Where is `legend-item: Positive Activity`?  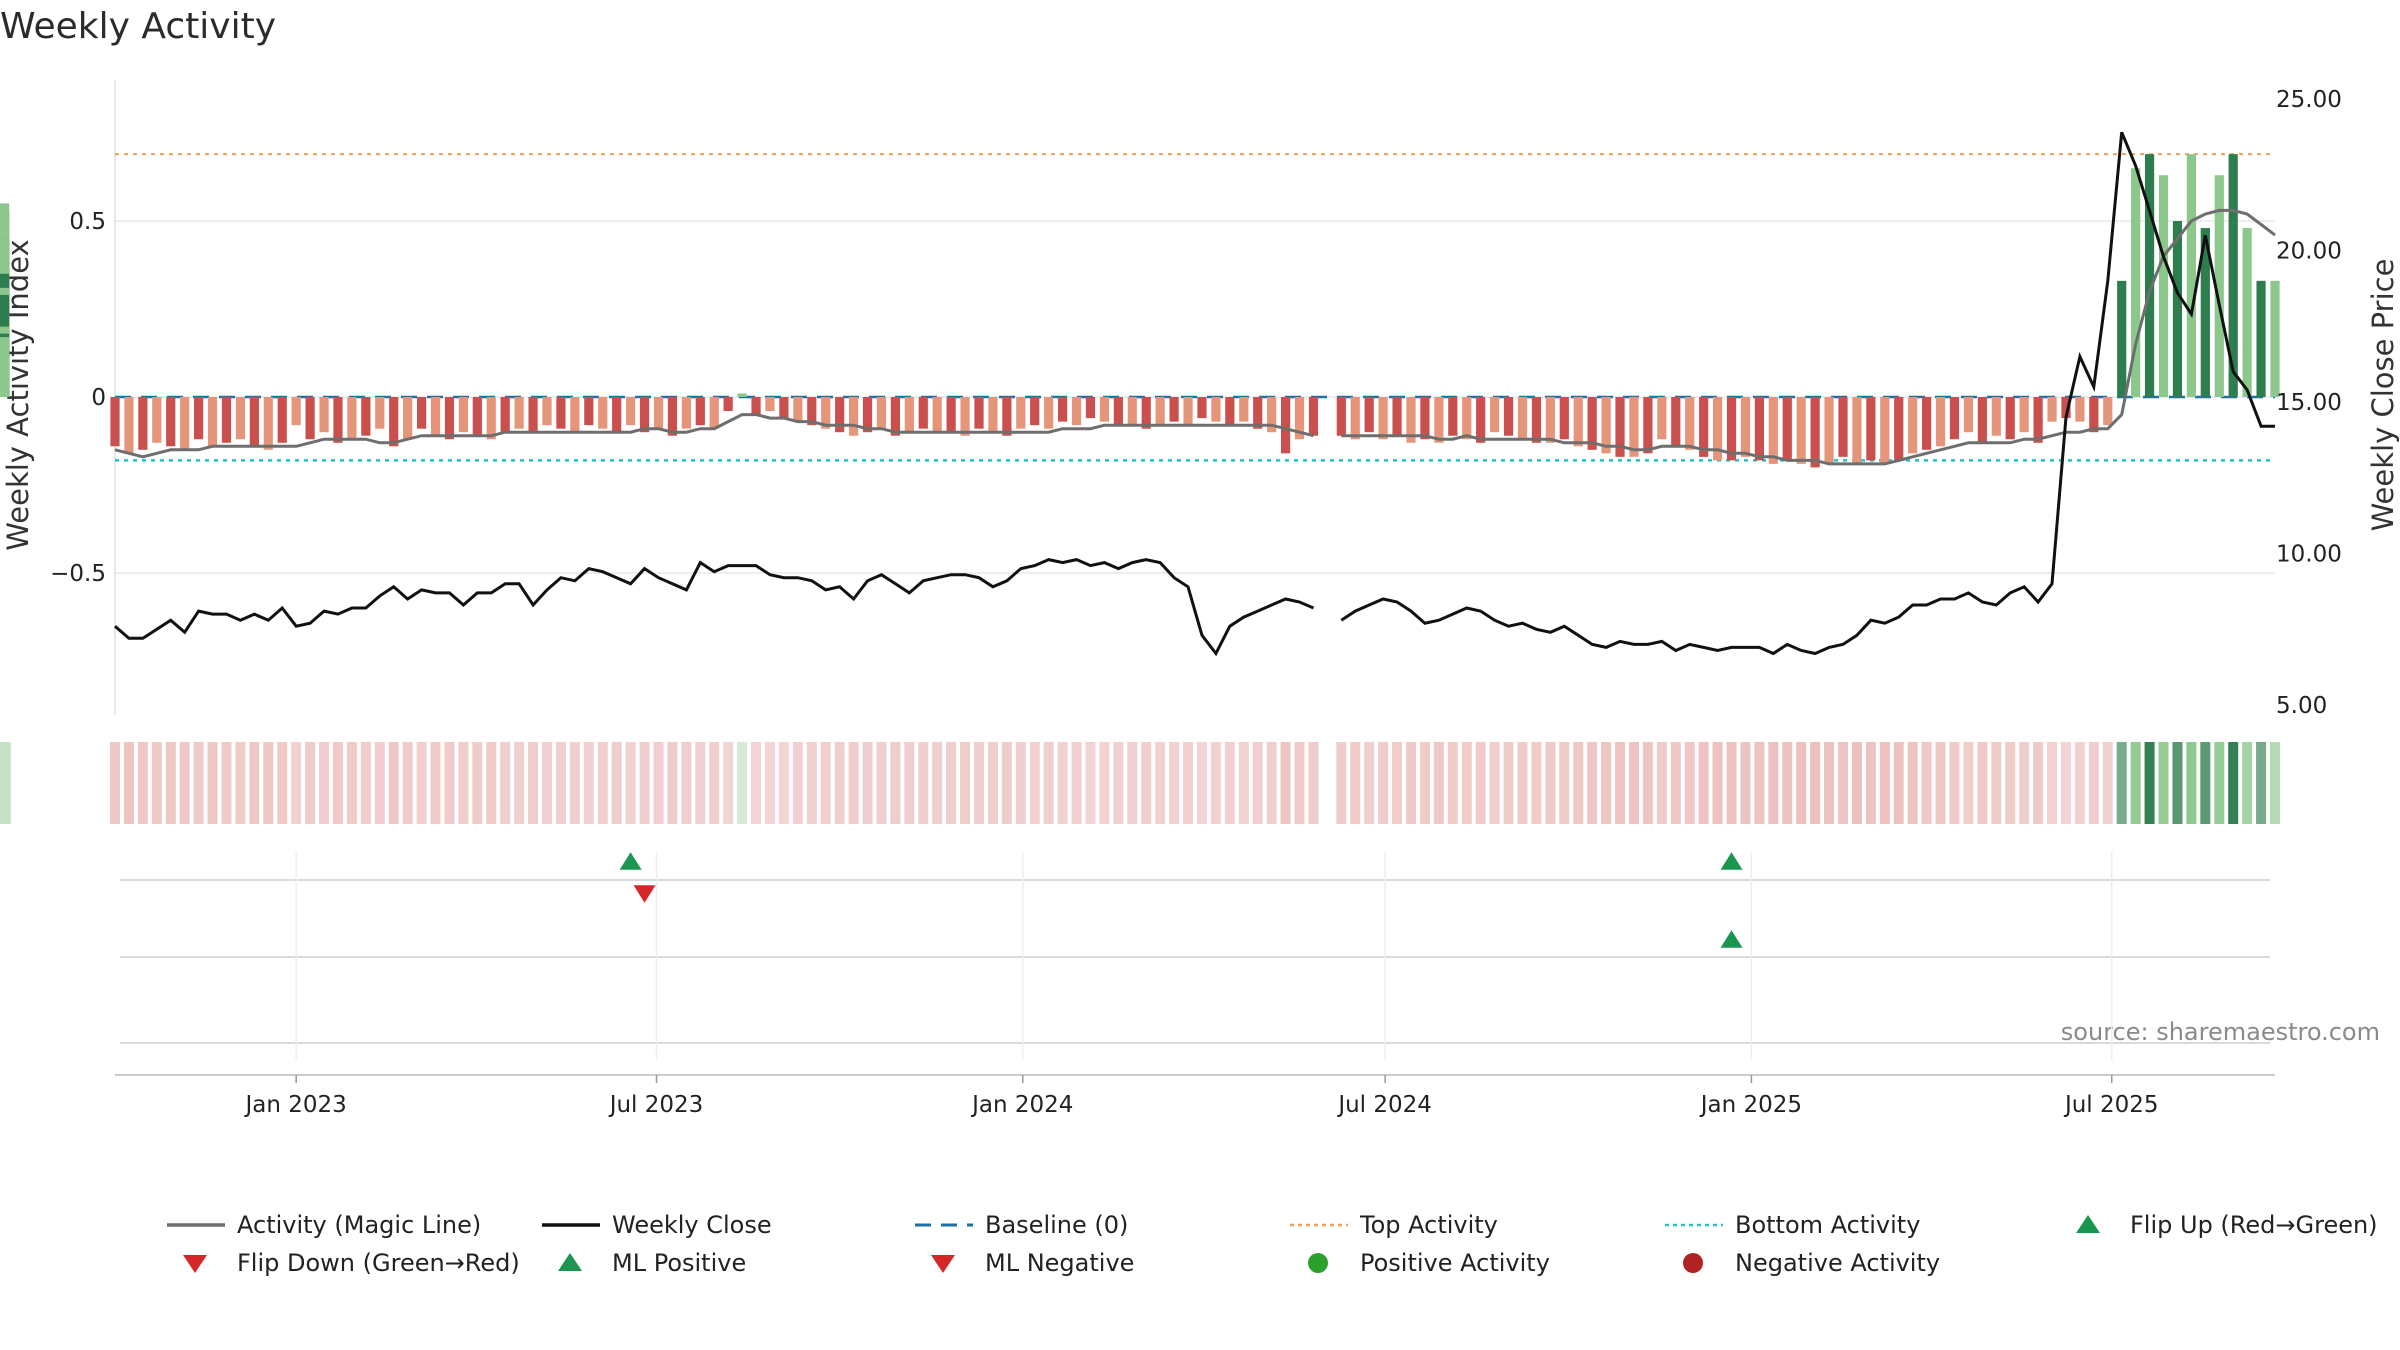 legend-item: Positive Activity is located at coordinates (1429, 1263).